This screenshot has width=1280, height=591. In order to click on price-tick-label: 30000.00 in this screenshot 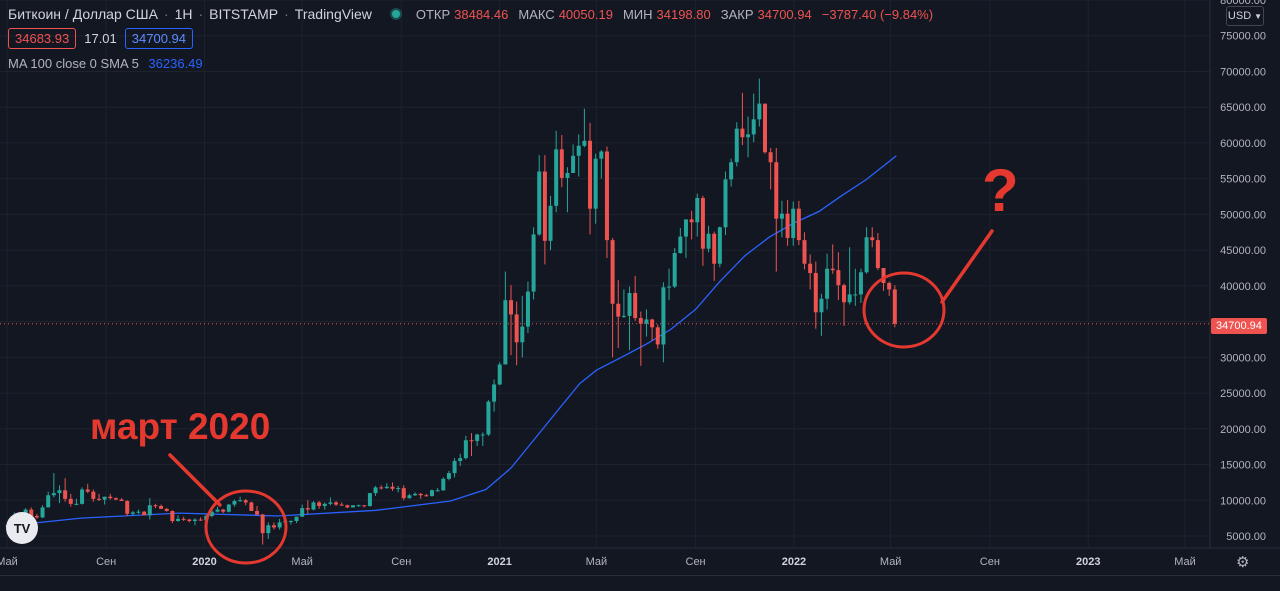, I will do `click(1243, 358)`.